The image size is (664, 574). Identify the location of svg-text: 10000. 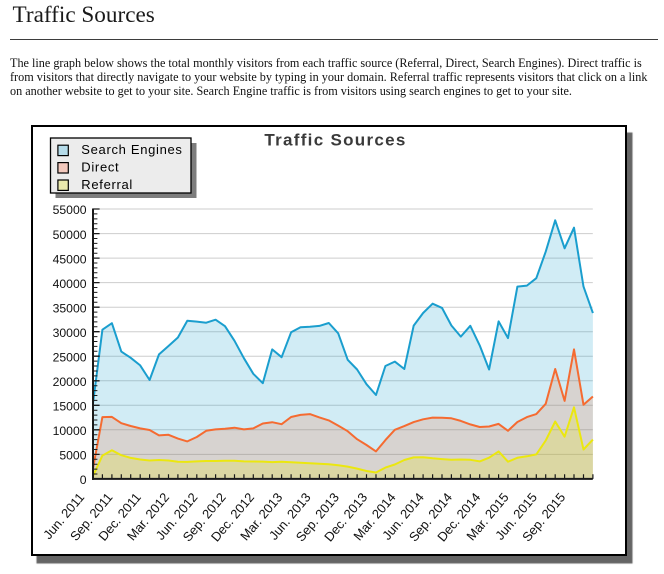
(70, 431).